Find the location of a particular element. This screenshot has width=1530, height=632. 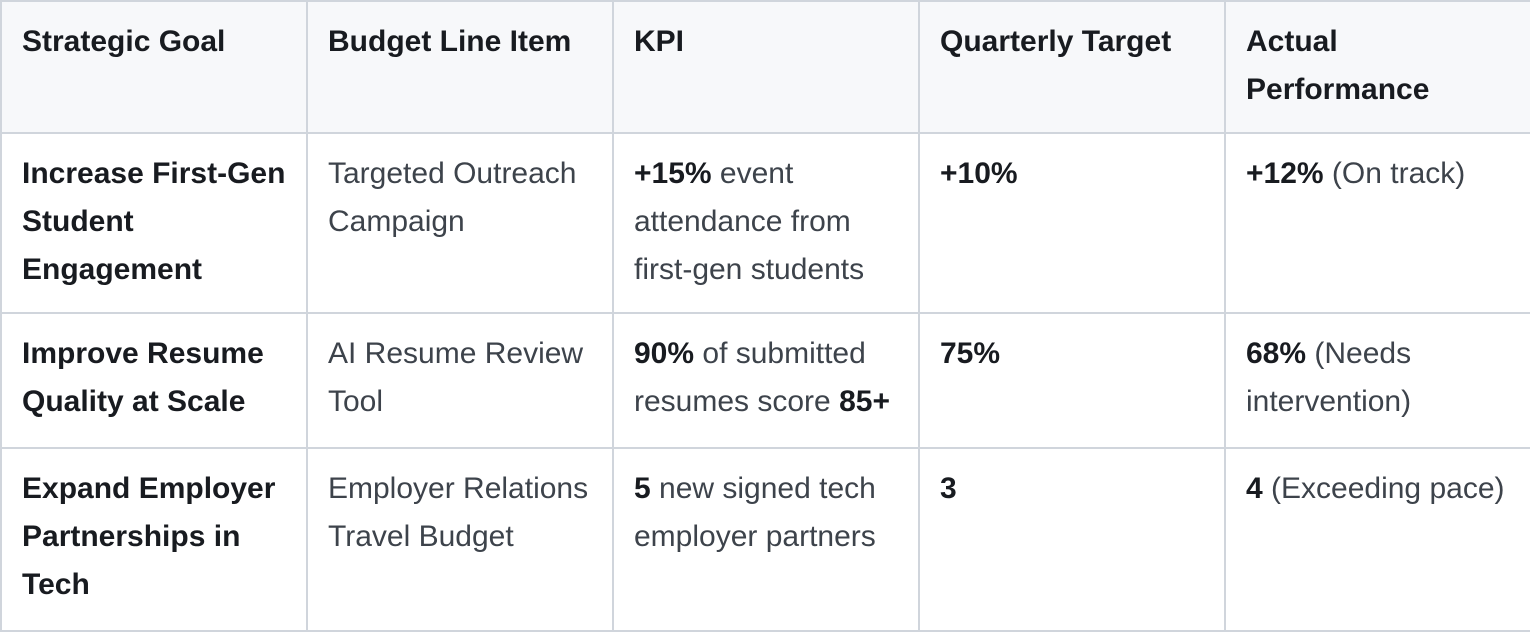

cell-text-segment: Increase First-Gen Student Engagement is located at coordinates (154, 221).